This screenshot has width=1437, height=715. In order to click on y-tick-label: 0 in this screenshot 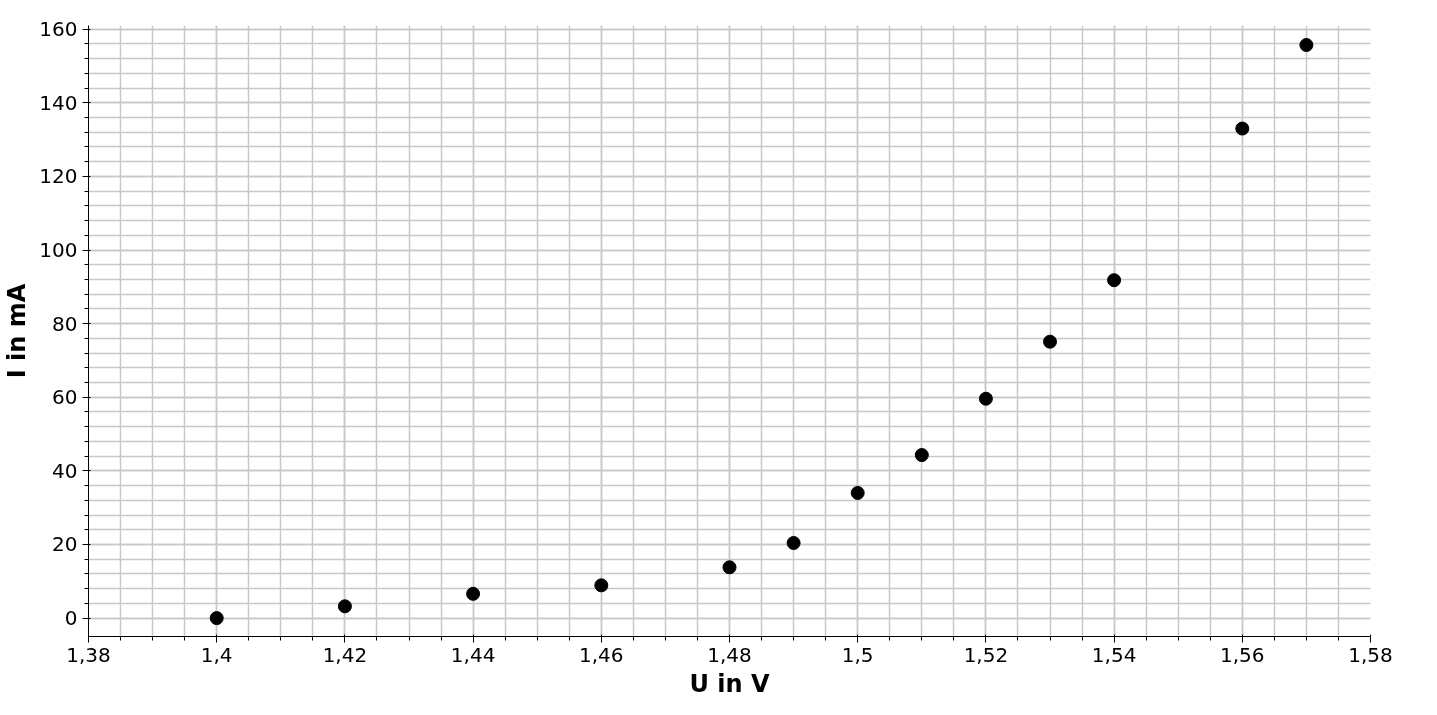, I will do `click(71, 618)`.